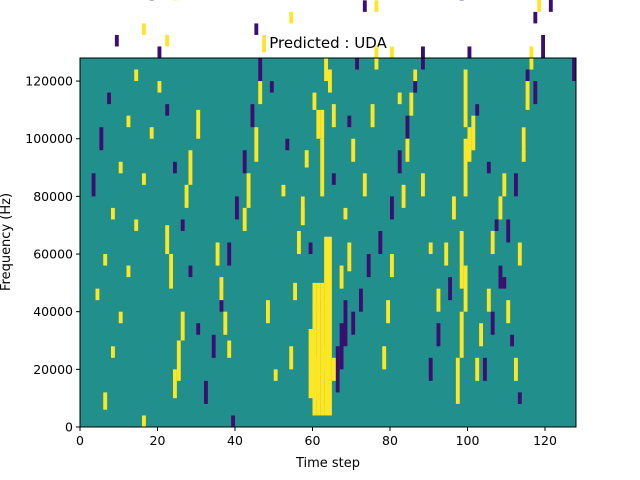  What do you see at coordinates (53, 196) in the screenshot?
I see `y-tick-label: 80000` at bounding box center [53, 196].